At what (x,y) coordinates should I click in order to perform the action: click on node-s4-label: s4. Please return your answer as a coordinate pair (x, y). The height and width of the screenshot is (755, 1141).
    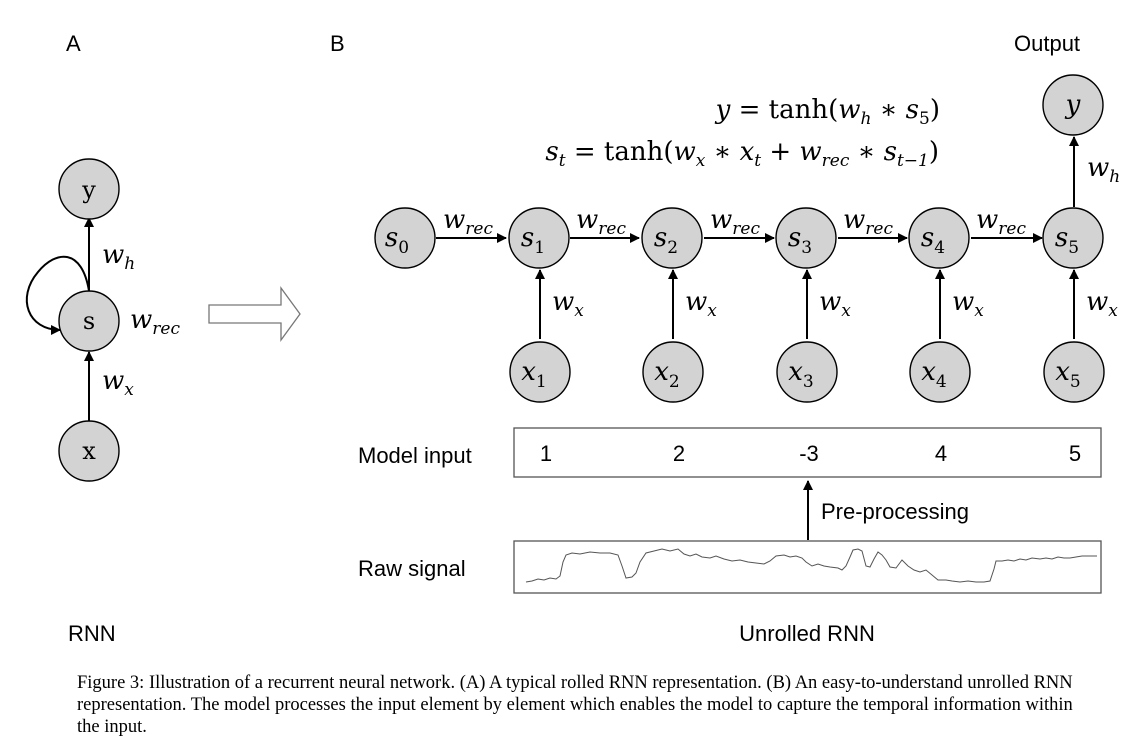
    Looking at the image, I should click on (933, 240).